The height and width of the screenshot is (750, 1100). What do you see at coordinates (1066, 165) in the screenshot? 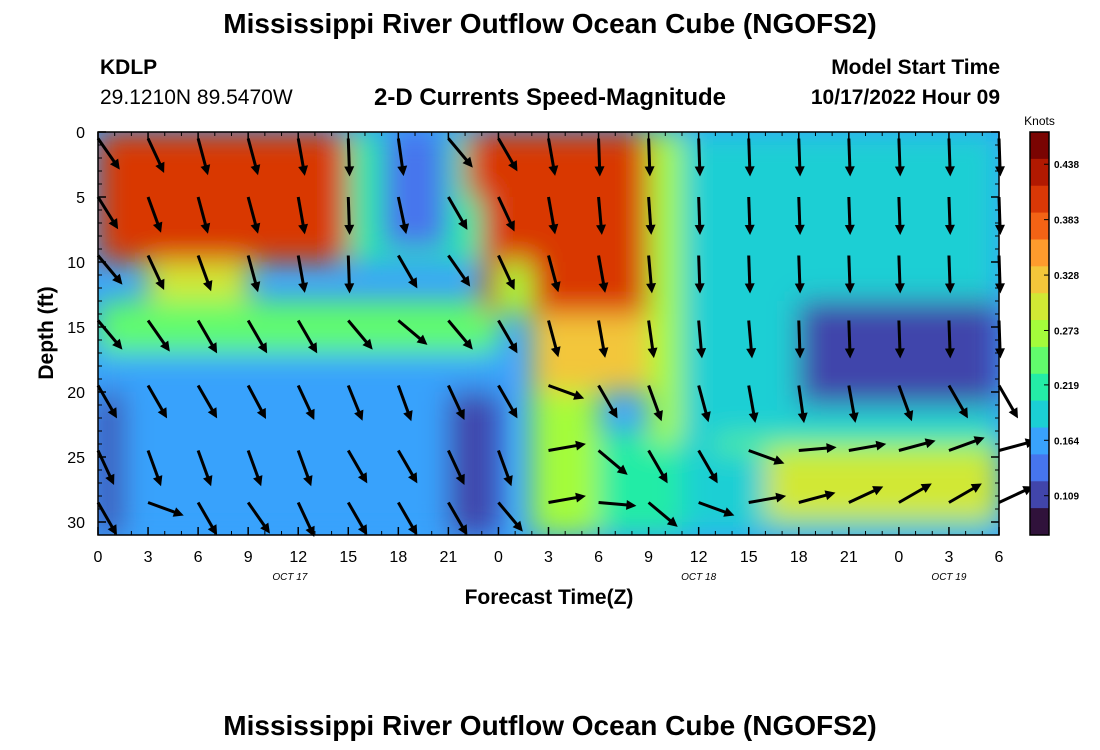
I see `colorbar-tick-label: 0.438` at bounding box center [1066, 165].